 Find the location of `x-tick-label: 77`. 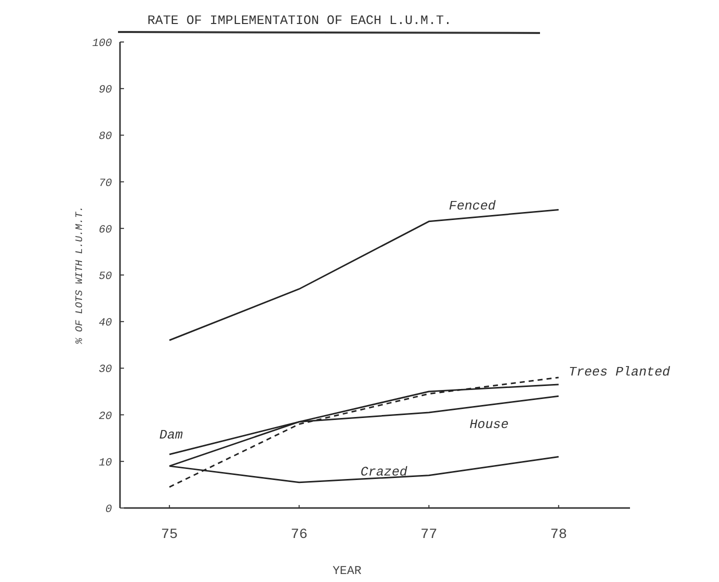

x-tick-label: 77 is located at coordinates (429, 535).